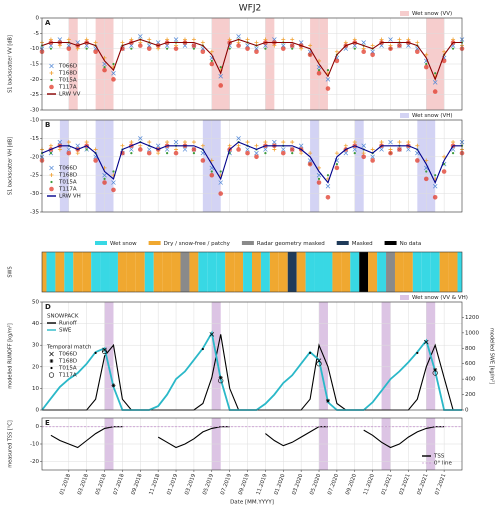 This screenshot has height=510, width=500. I want to click on y-tick-label: 0, so click(38, 427).